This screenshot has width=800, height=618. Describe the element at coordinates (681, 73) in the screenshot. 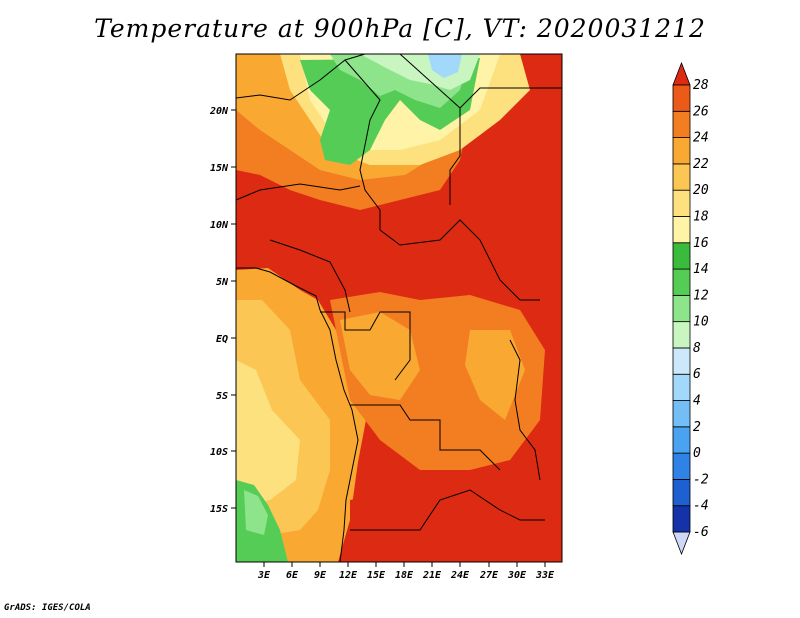

I see `colorbar-top-triangle` at that location.